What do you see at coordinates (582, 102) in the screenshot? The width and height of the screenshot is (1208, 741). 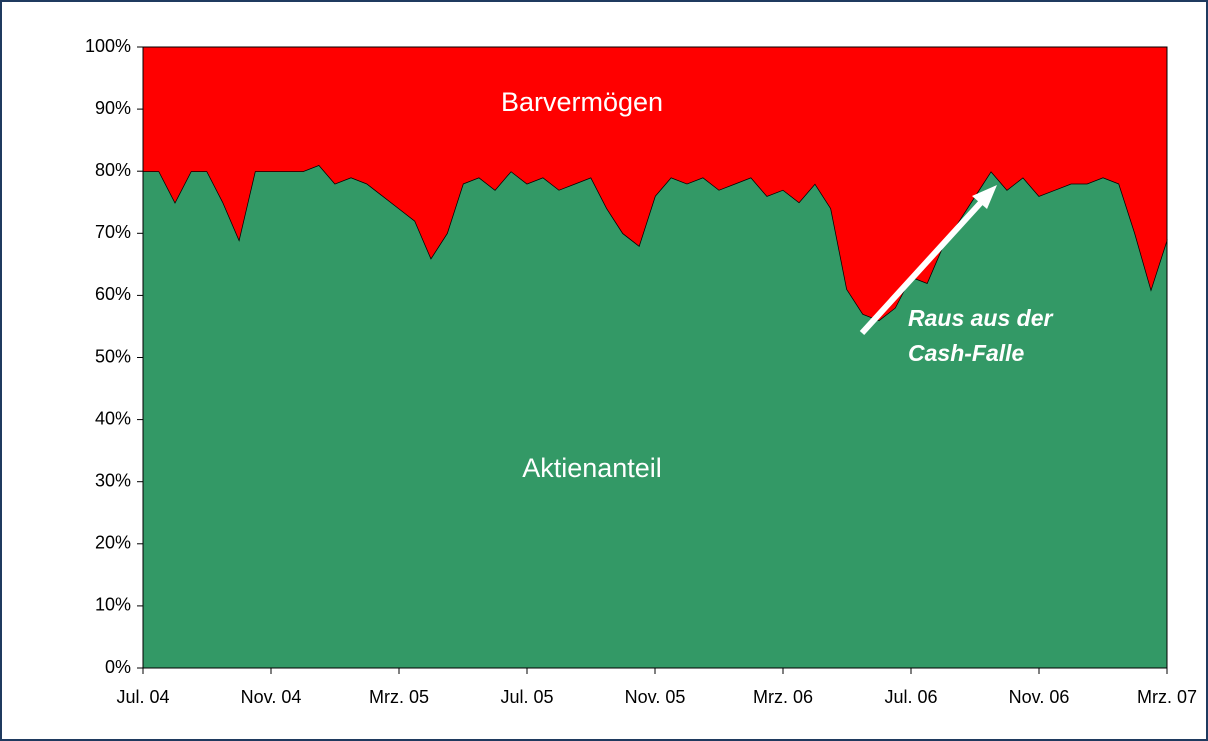 I see `series-label: Barvermögen` at bounding box center [582, 102].